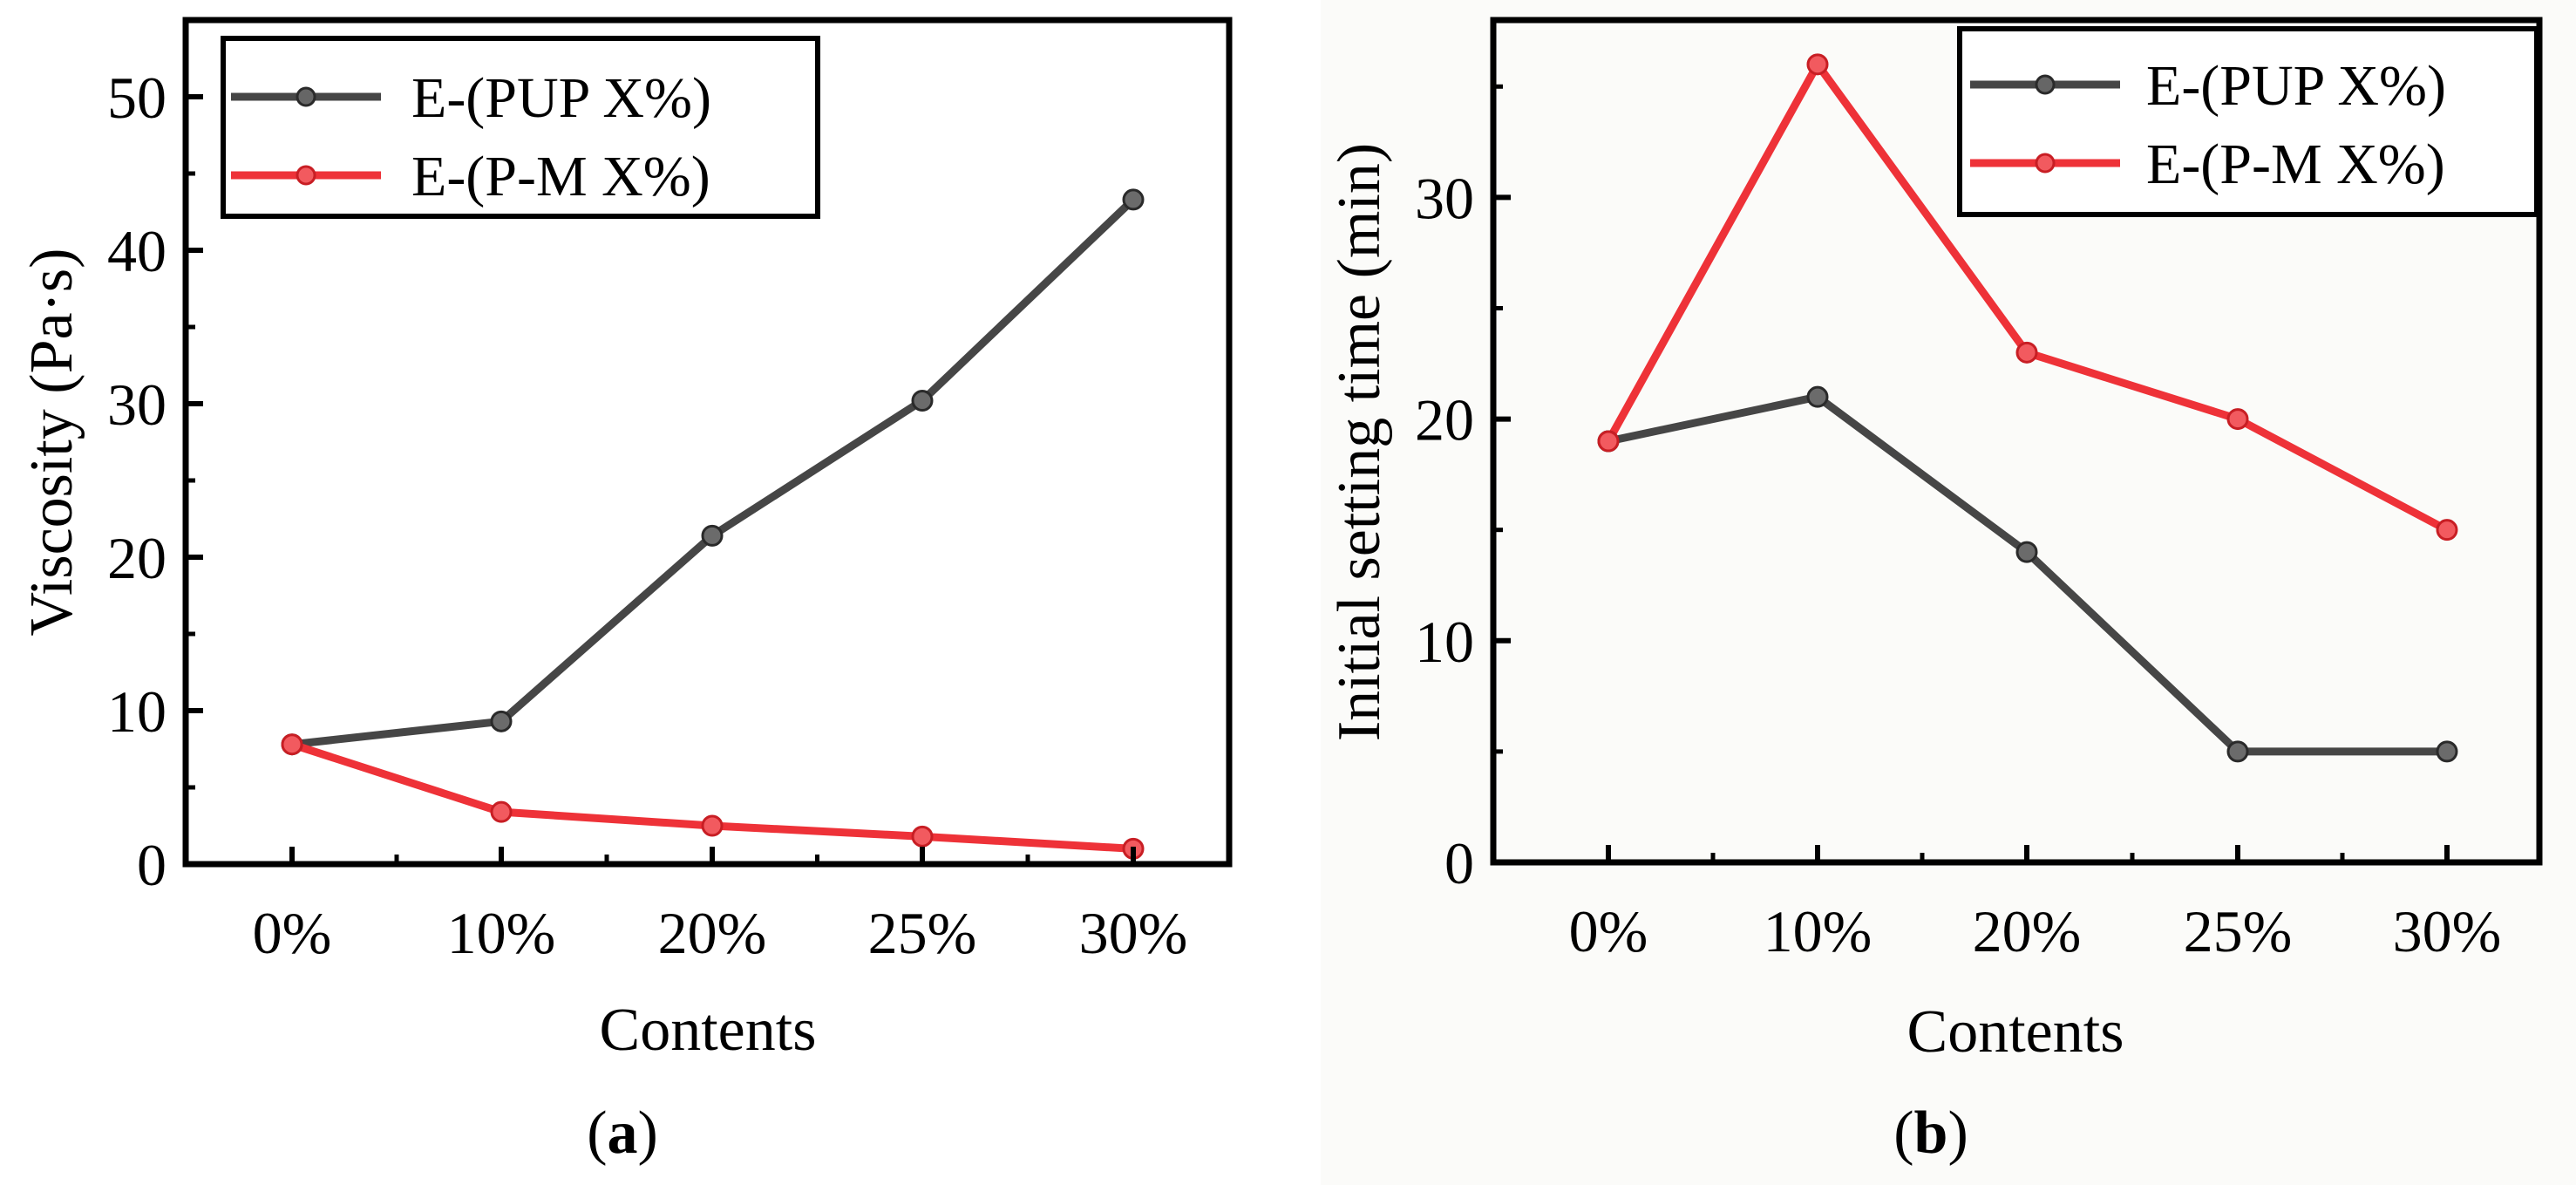 This screenshot has height=1185, width=2576. What do you see at coordinates (137, 98) in the screenshot?
I see `panel-a-y-tick-label: 50` at bounding box center [137, 98].